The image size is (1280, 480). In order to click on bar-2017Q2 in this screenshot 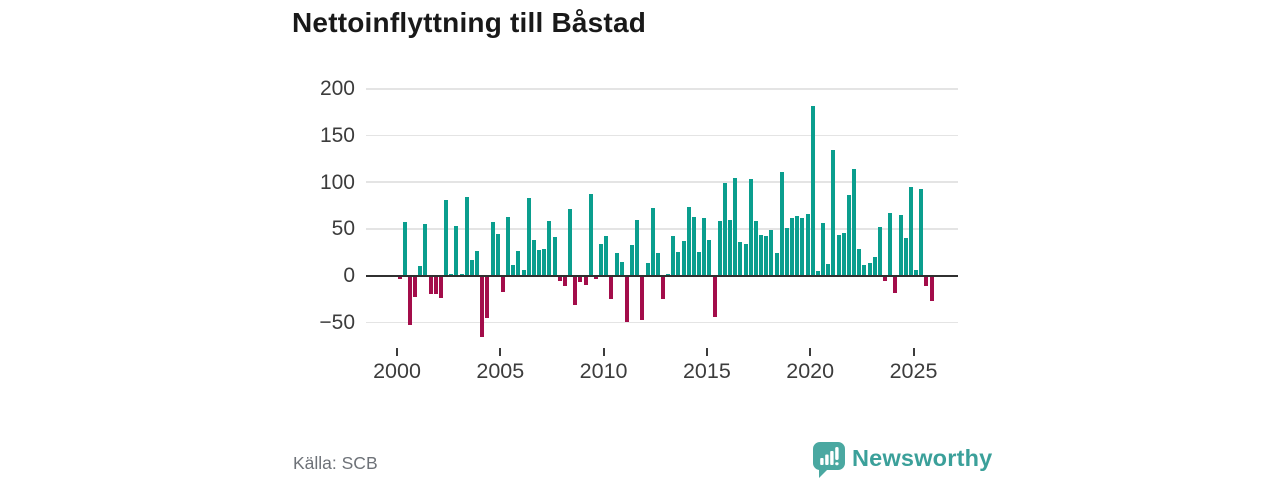, I will do `click(755, 249)`.